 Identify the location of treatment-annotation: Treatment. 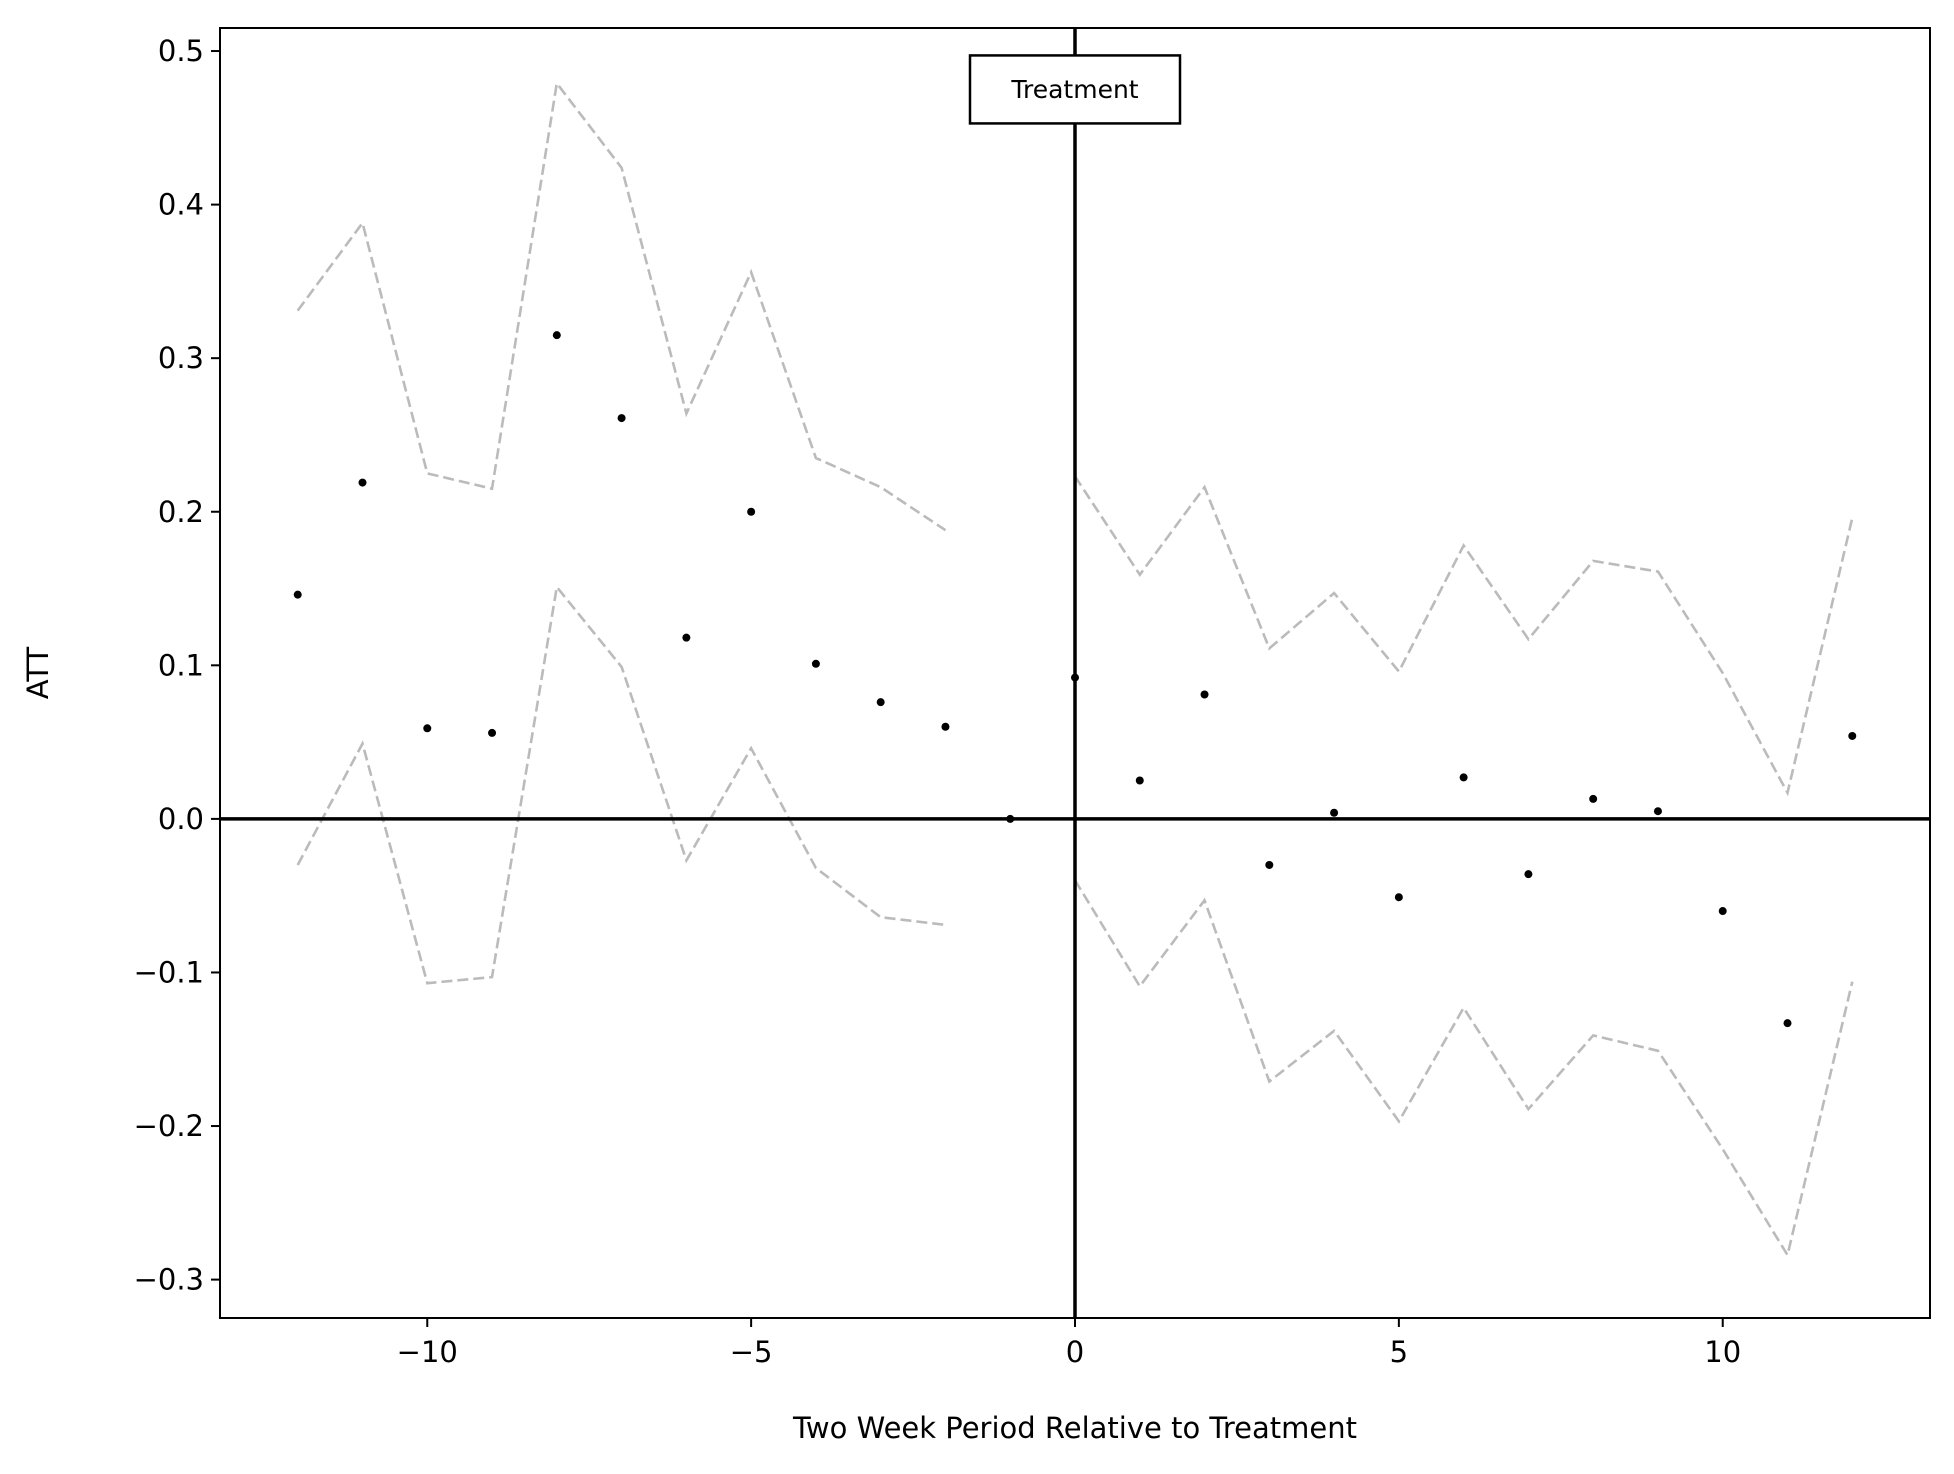
(1075, 89).